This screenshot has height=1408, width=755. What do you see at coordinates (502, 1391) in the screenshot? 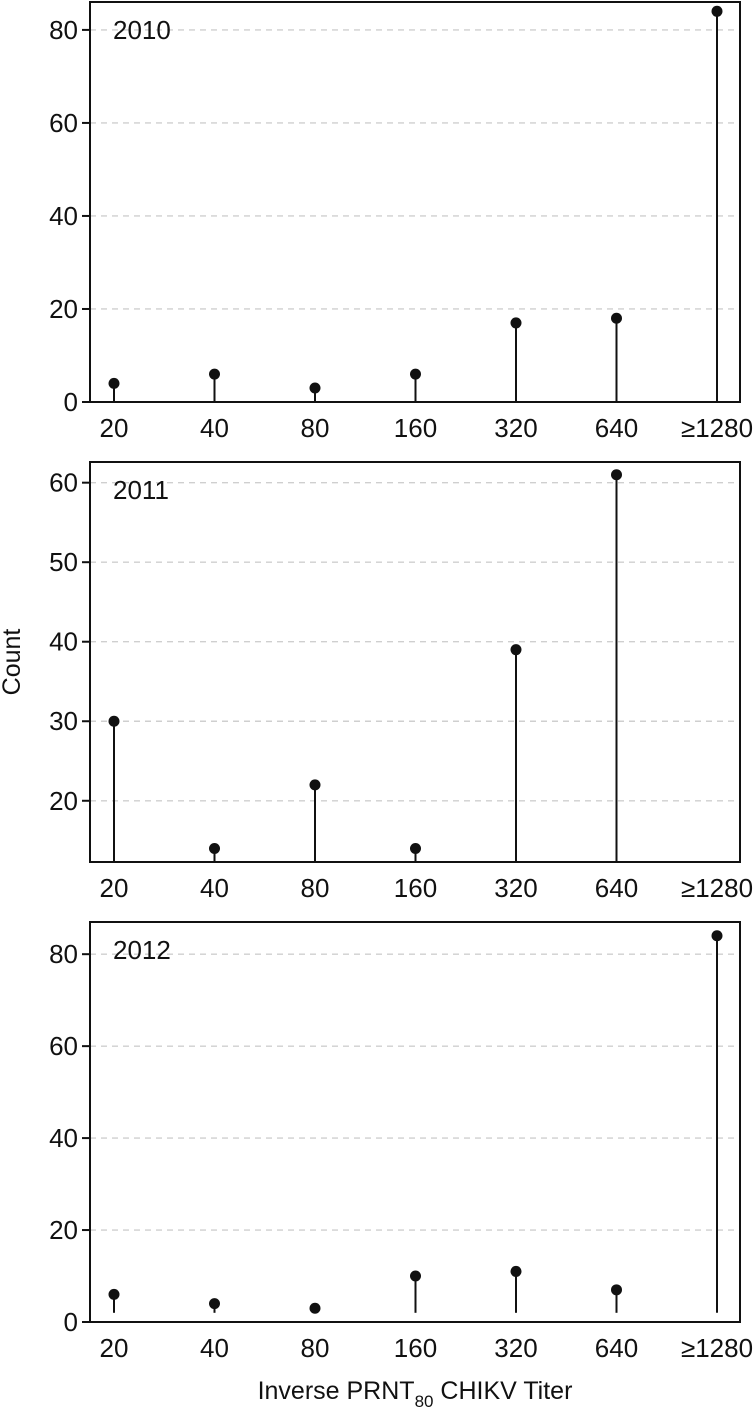
I see `x-axis-title-suffix: CHIKV Titer` at bounding box center [502, 1391].